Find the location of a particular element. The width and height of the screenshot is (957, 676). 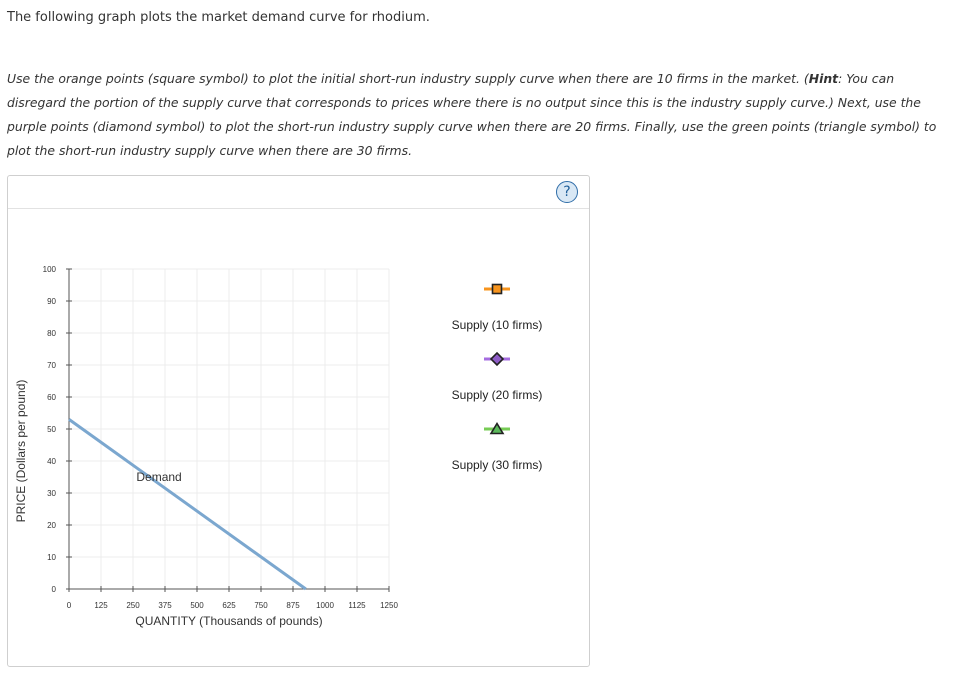

help-button: ? is located at coordinates (567, 192).